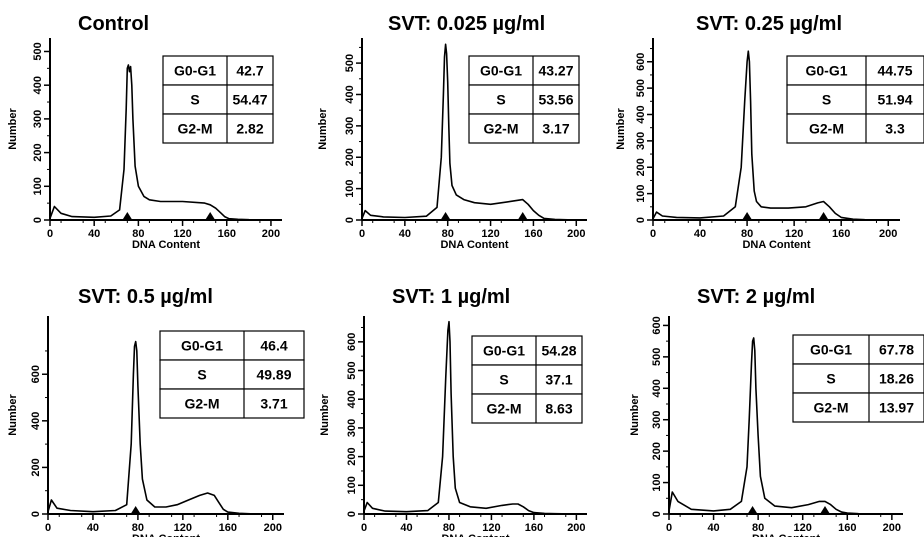 This screenshot has height=537, width=924. What do you see at coordinates (747, 234) in the screenshot?
I see `x-tick-label: 80` at bounding box center [747, 234].